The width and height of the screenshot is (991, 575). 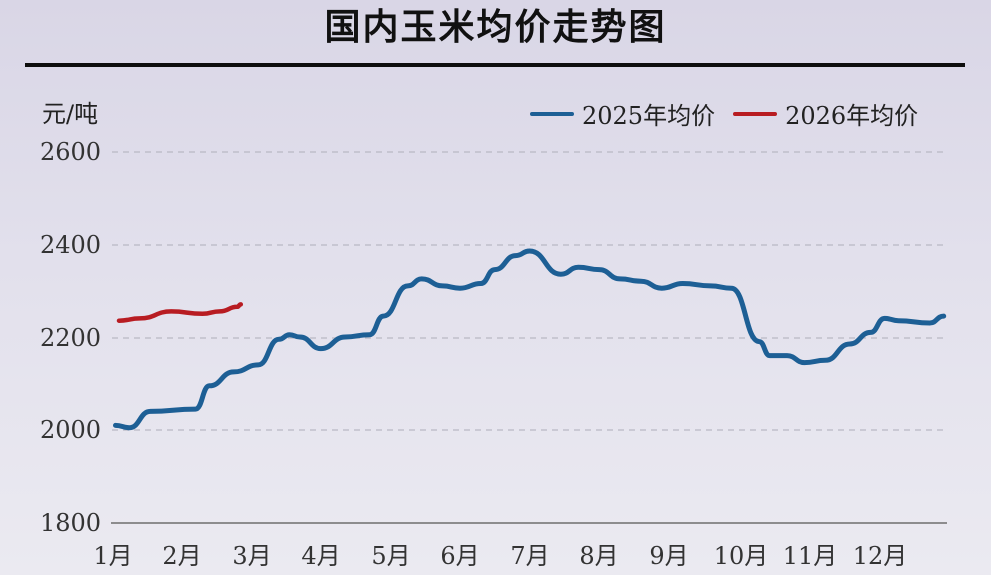 What do you see at coordinates (71, 430) in the screenshot?
I see `y-tick-2000: 2000` at bounding box center [71, 430].